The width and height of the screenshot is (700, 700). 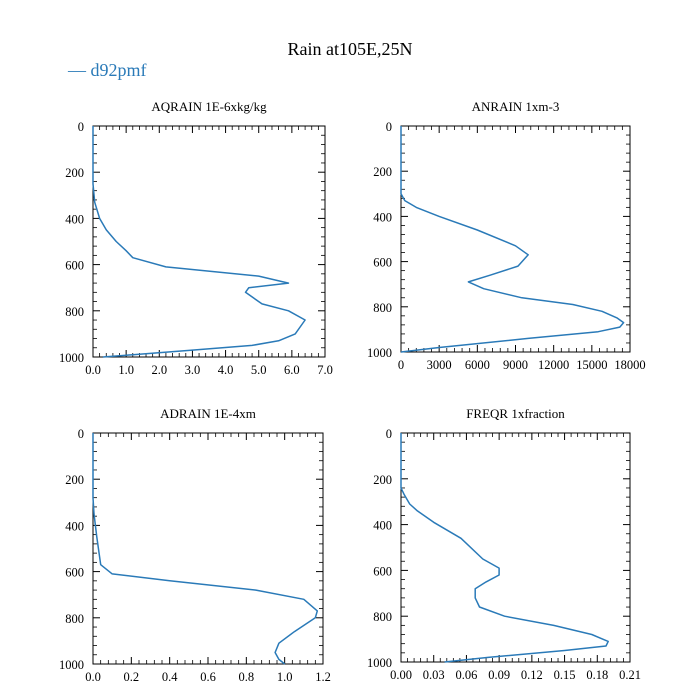 What do you see at coordinates (209, 106) in the screenshot?
I see `chart-title: AQRAIN 1E-6xkg/kg` at bounding box center [209, 106].